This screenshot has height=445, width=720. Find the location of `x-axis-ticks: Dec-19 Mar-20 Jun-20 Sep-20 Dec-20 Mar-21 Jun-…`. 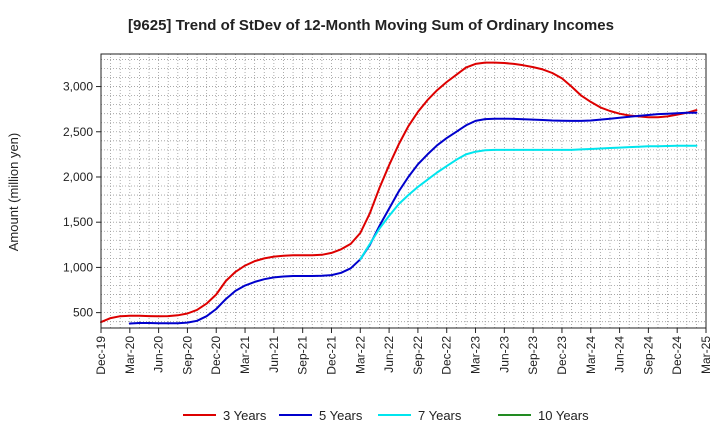

x-axis-ticks: Dec-19 Mar-20 Jun-20 Sep-20 Dec-20 Mar-21 Jun-… is located at coordinates (403, 351).